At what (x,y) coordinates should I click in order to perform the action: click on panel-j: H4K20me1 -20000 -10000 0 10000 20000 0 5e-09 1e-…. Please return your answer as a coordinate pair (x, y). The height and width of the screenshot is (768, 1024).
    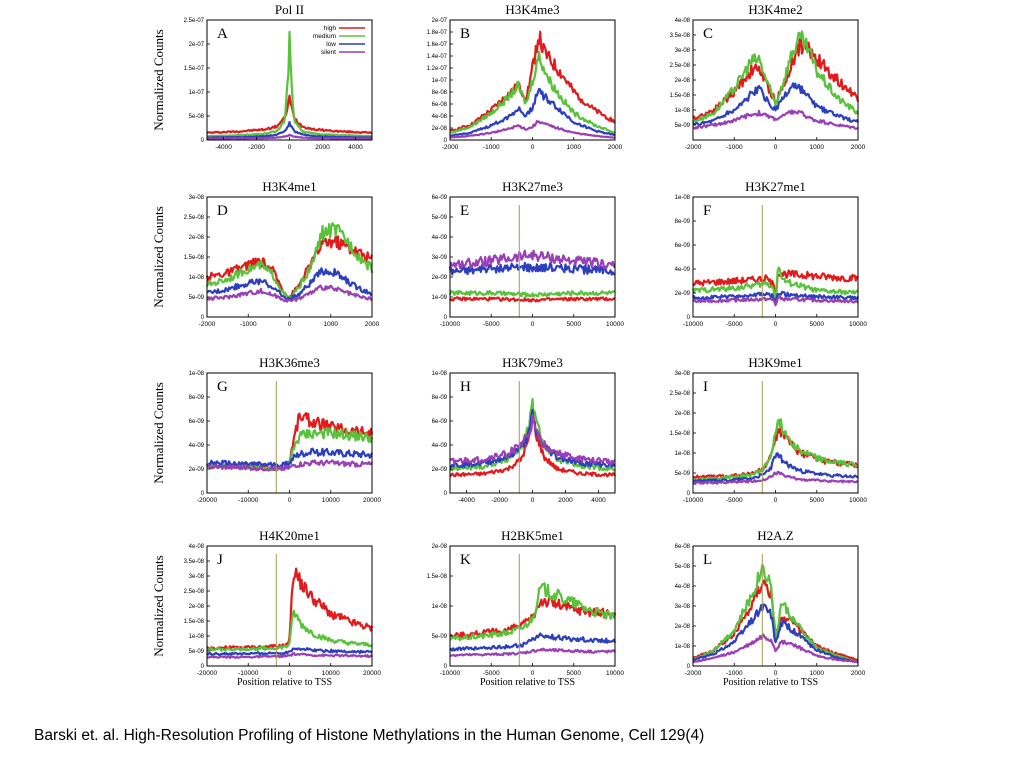
    Looking at the image, I should click on (266, 608).